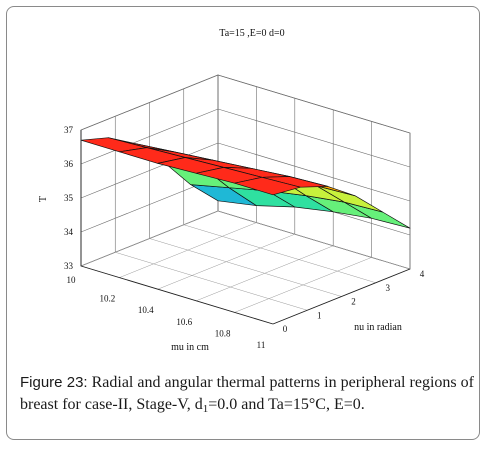 The width and height of the screenshot is (488, 457). Describe the element at coordinates (43, 199) in the screenshot. I see `z-axis-label: T` at that location.